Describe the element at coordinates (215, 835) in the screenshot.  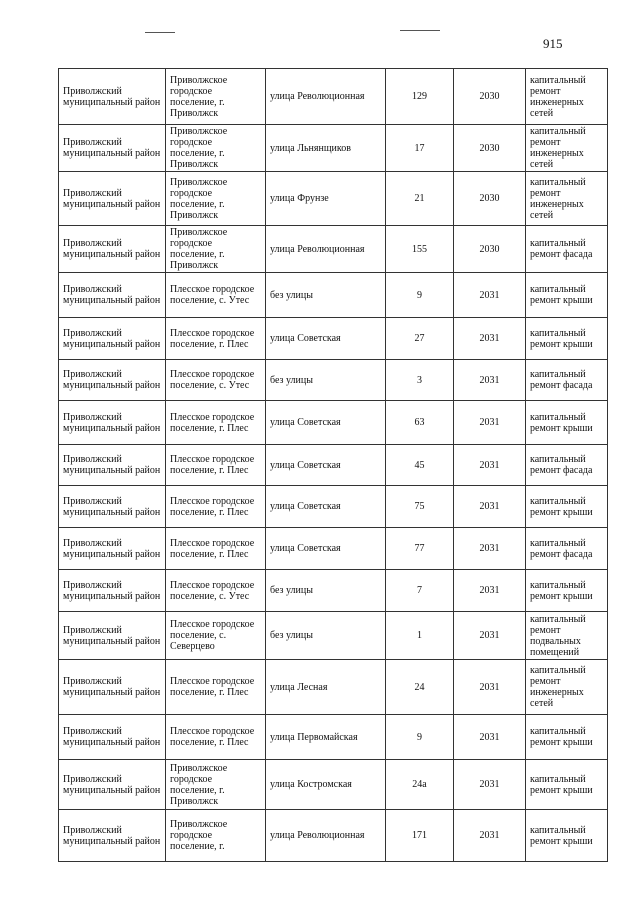
I see `cell-settlement: Приволжское городское поселение, г.` at that location.